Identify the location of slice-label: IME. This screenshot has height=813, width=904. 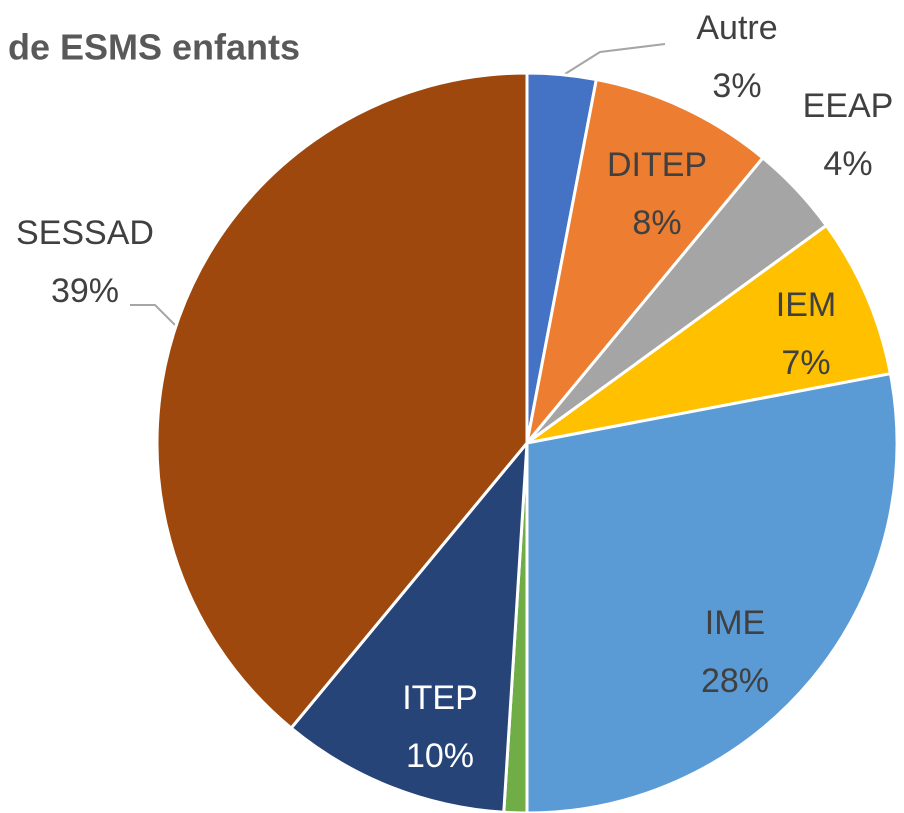
(735, 623).